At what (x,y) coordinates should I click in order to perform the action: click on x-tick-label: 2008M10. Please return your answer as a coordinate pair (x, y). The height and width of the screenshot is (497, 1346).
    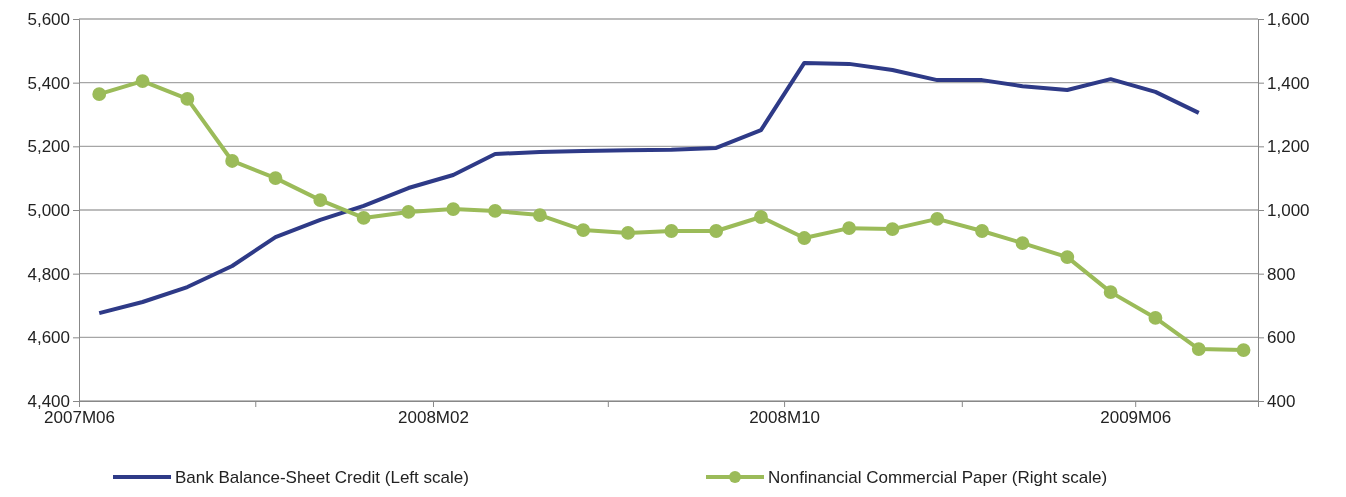
    Looking at the image, I should click on (785, 418).